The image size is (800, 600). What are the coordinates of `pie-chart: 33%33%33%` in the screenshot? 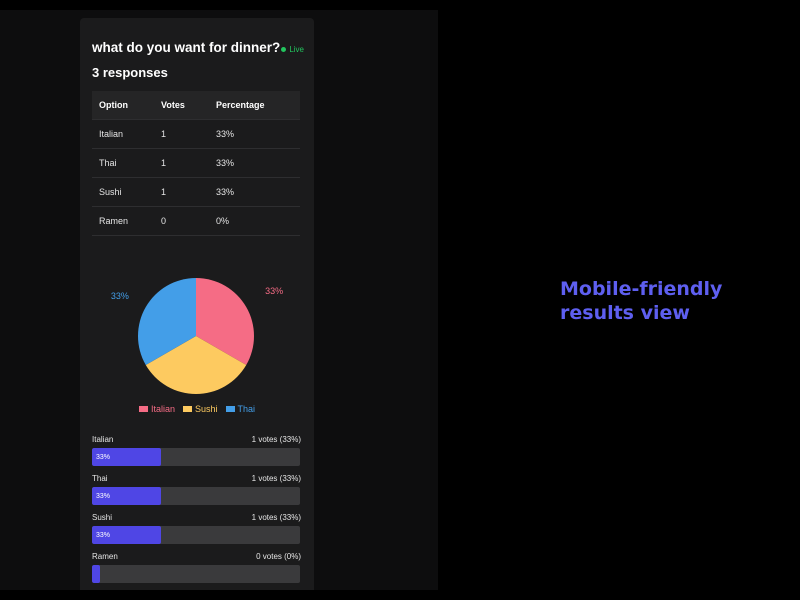 It's located at (197, 334).